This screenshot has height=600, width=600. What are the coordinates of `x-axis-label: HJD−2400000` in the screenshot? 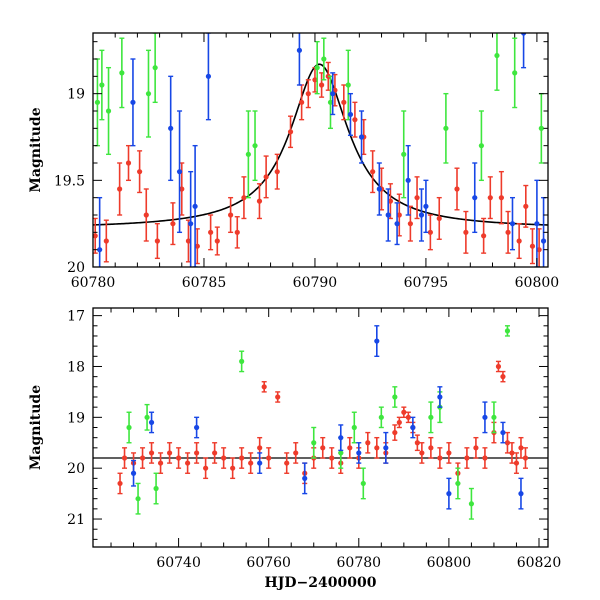 It's located at (321, 583).